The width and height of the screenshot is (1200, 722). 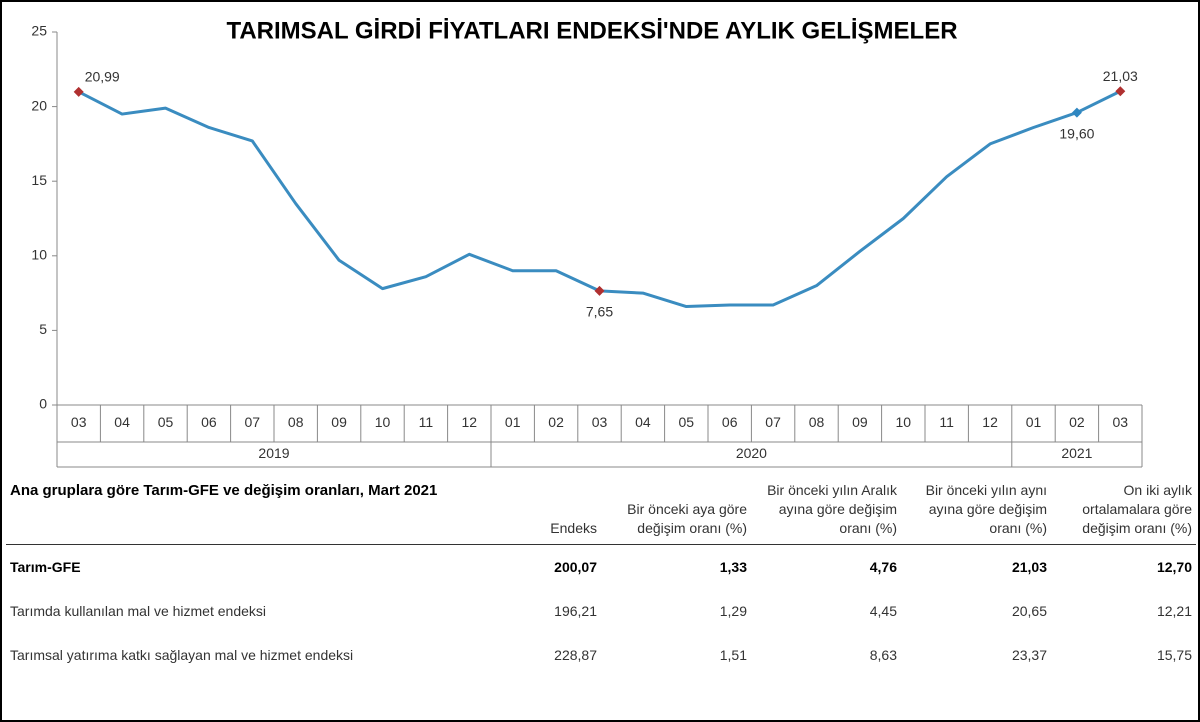 What do you see at coordinates (273, 453) in the screenshot?
I see `group-label: 2019` at bounding box center [273, 453].